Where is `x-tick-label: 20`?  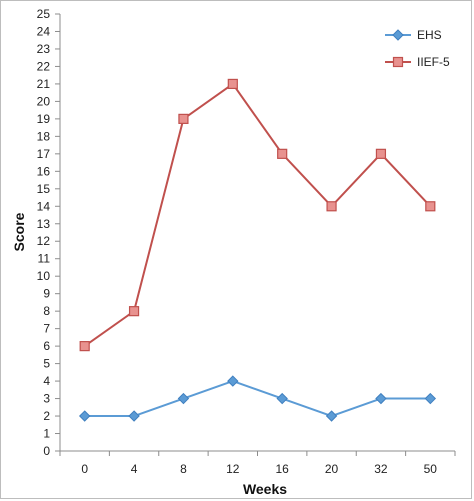 x-tick-label: 20 is located at coordinates (332, 469).